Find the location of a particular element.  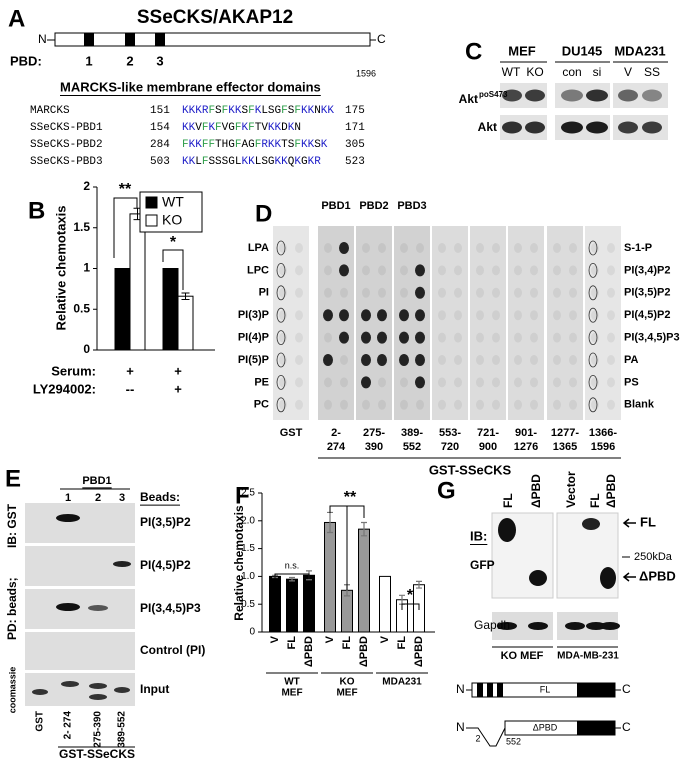

band-label: FL is located at coordinates (648, 521).